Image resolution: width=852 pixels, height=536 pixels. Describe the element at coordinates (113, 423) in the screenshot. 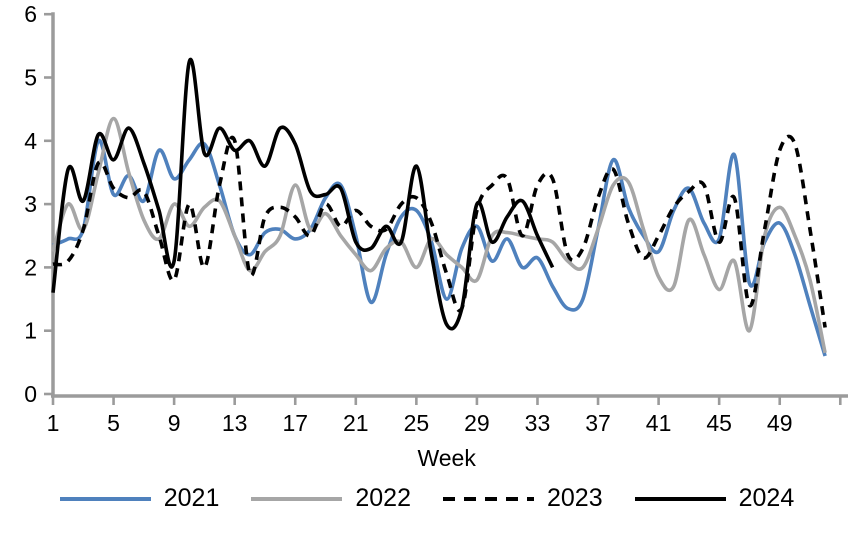

I see `x-tick-label: 5` at that location.